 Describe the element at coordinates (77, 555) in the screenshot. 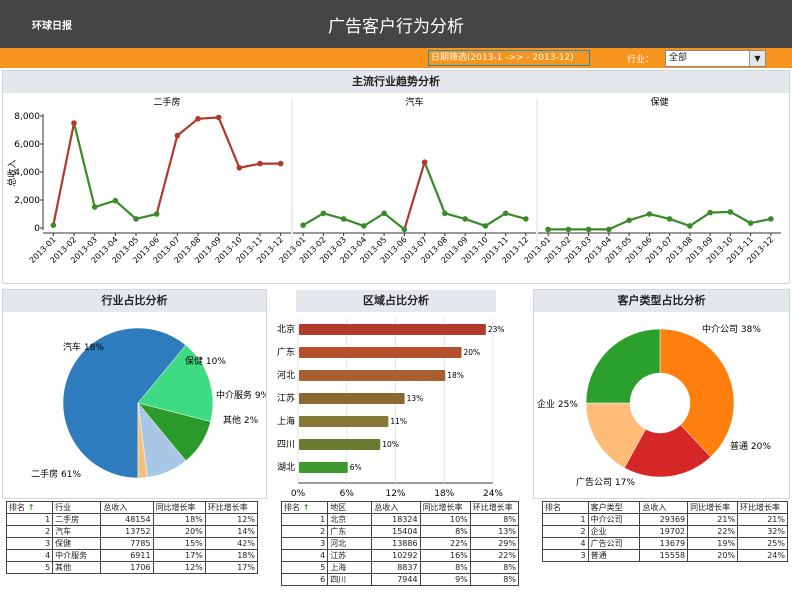

I see `table-cell: 中介服务` at that location.